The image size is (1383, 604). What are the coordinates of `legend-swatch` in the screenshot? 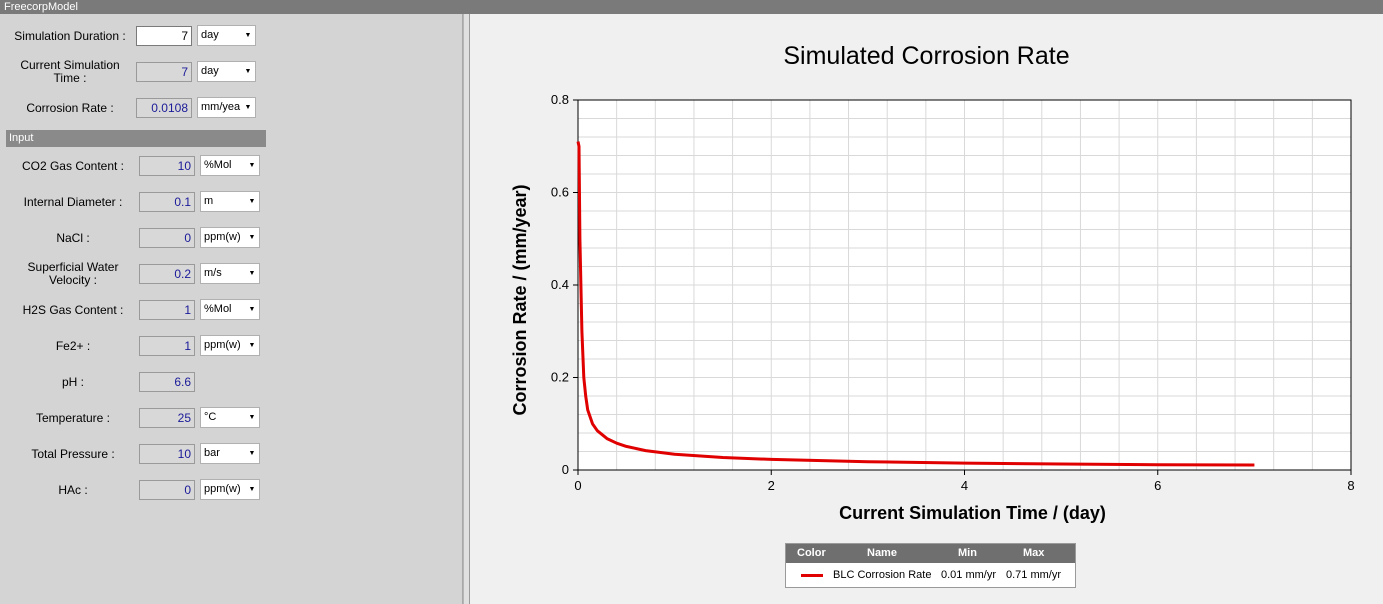 It's located at (812, 575).